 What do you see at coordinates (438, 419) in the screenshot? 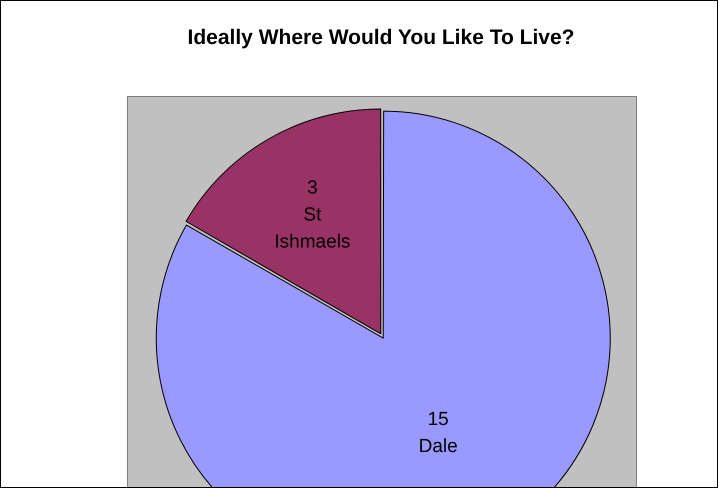
I see `data-label: 15` at bounding box center [438, 419].